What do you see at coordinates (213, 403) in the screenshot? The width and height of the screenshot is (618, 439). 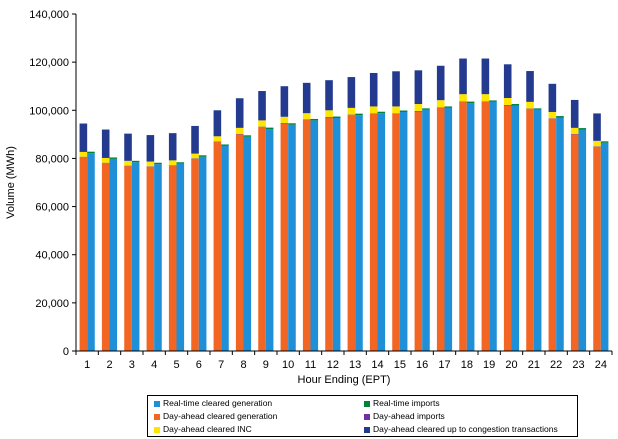 I see `legend-item-rt-generation: Real-time cleared generation` at bounding box center [213, 403].